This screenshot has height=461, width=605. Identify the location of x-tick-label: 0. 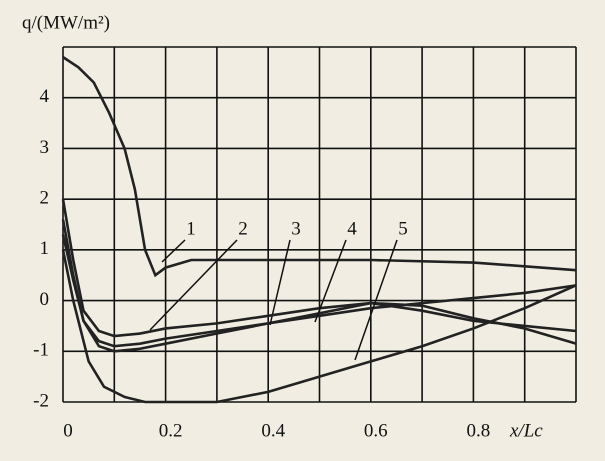
(68, 430).